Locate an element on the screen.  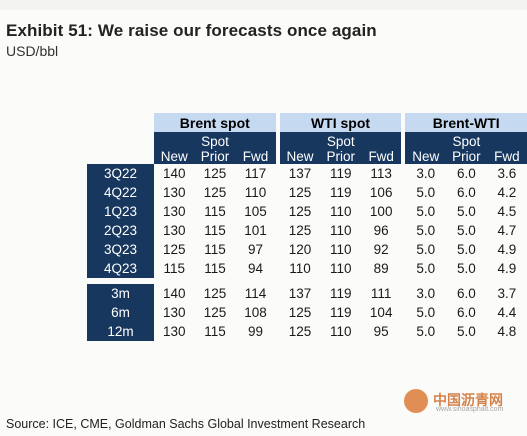
group-header-brent: Brent spot is located at coordinates (215, 122).